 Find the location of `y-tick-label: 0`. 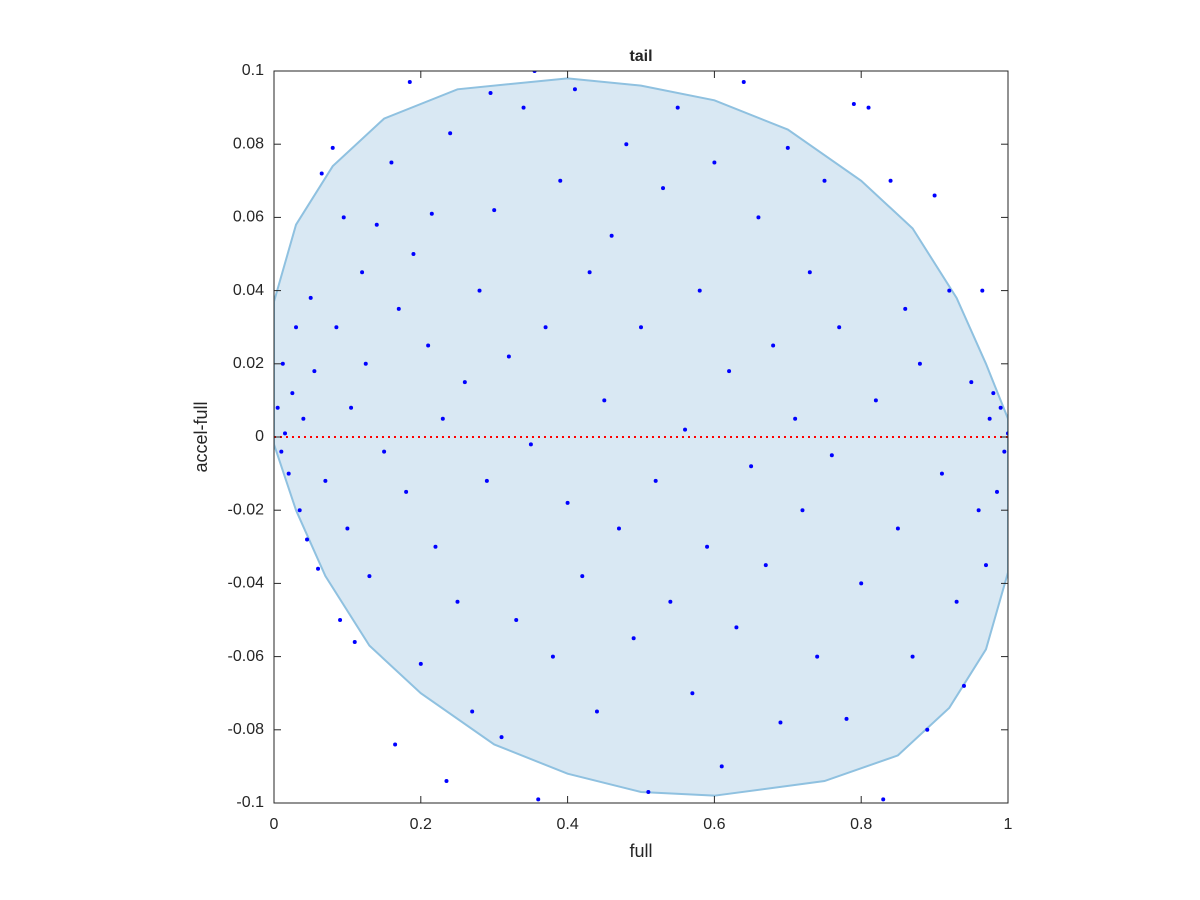

y-tick-label: 0 is located at coordinates (259, 436).